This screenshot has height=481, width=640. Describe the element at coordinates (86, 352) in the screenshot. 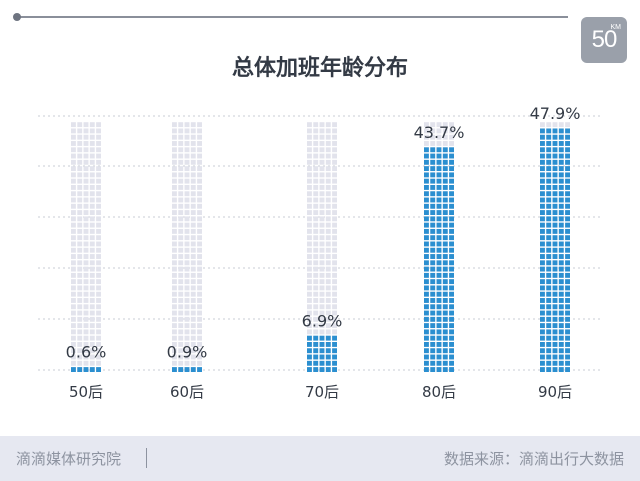

I see `data-label: 0.6%` at that location.